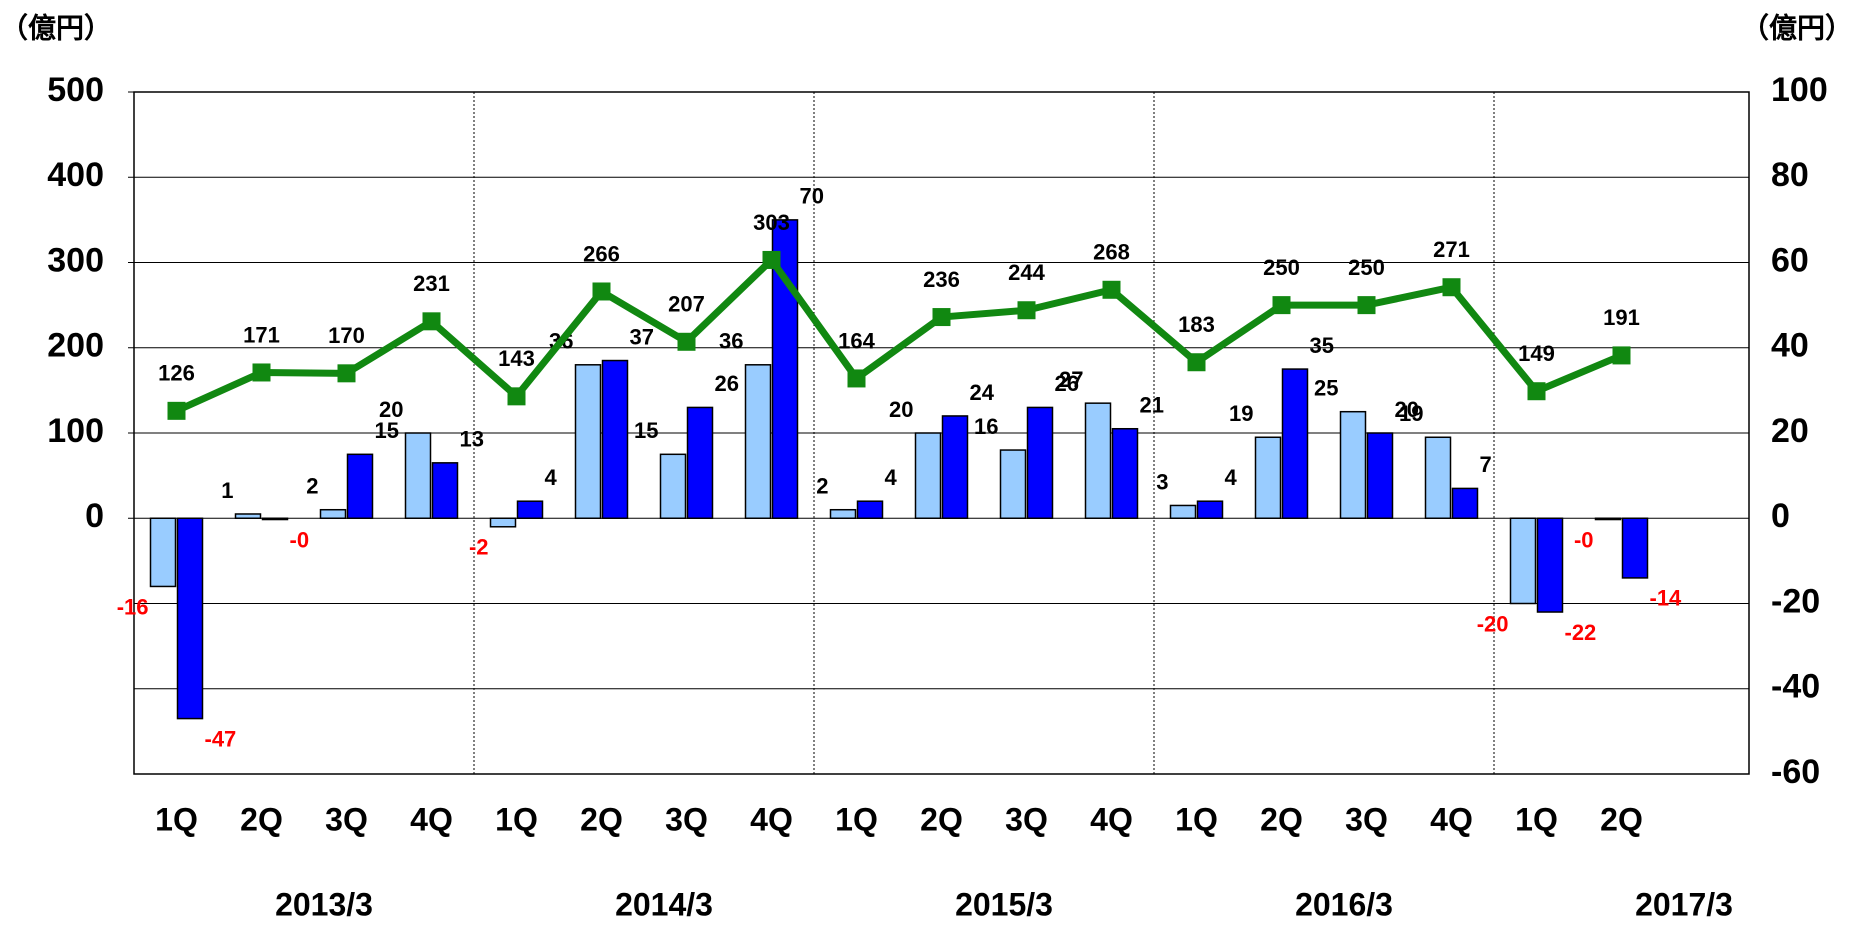  I want to click on data-label: 164, so click(856, 340).